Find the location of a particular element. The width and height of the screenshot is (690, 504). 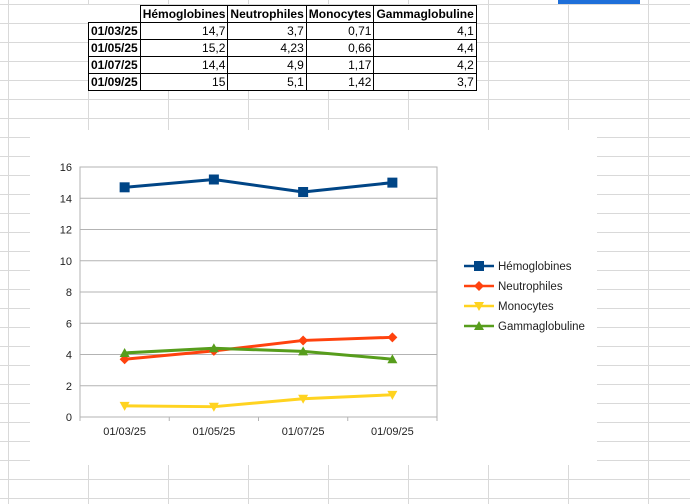

table-row: 01/09/25 15 5,1 1,42 3,7 is located at coordinates (282, 82).